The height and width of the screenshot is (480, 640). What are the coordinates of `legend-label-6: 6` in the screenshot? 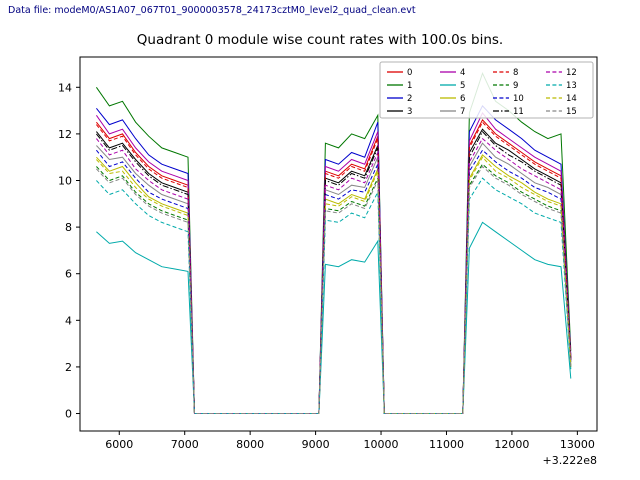 It's located at (462, 99).